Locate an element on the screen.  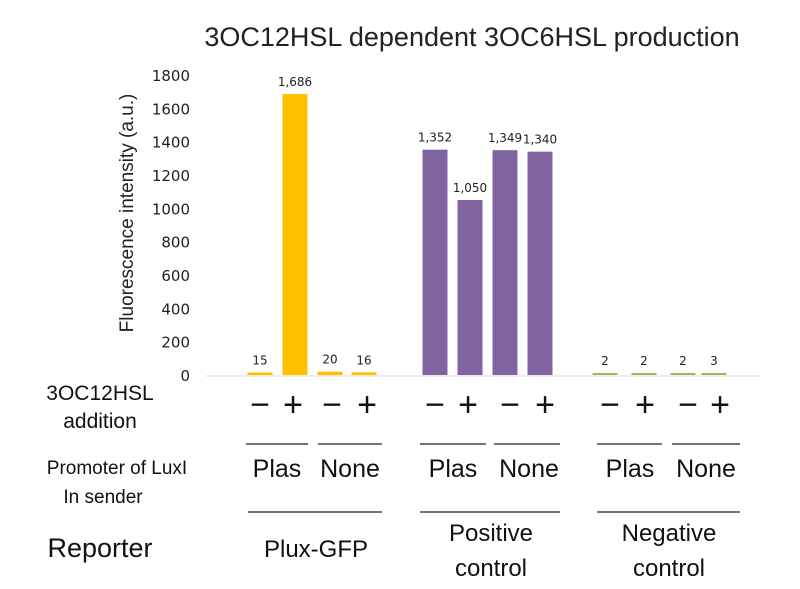
y-tick-label: 200 is located at coordinates (175, 343).